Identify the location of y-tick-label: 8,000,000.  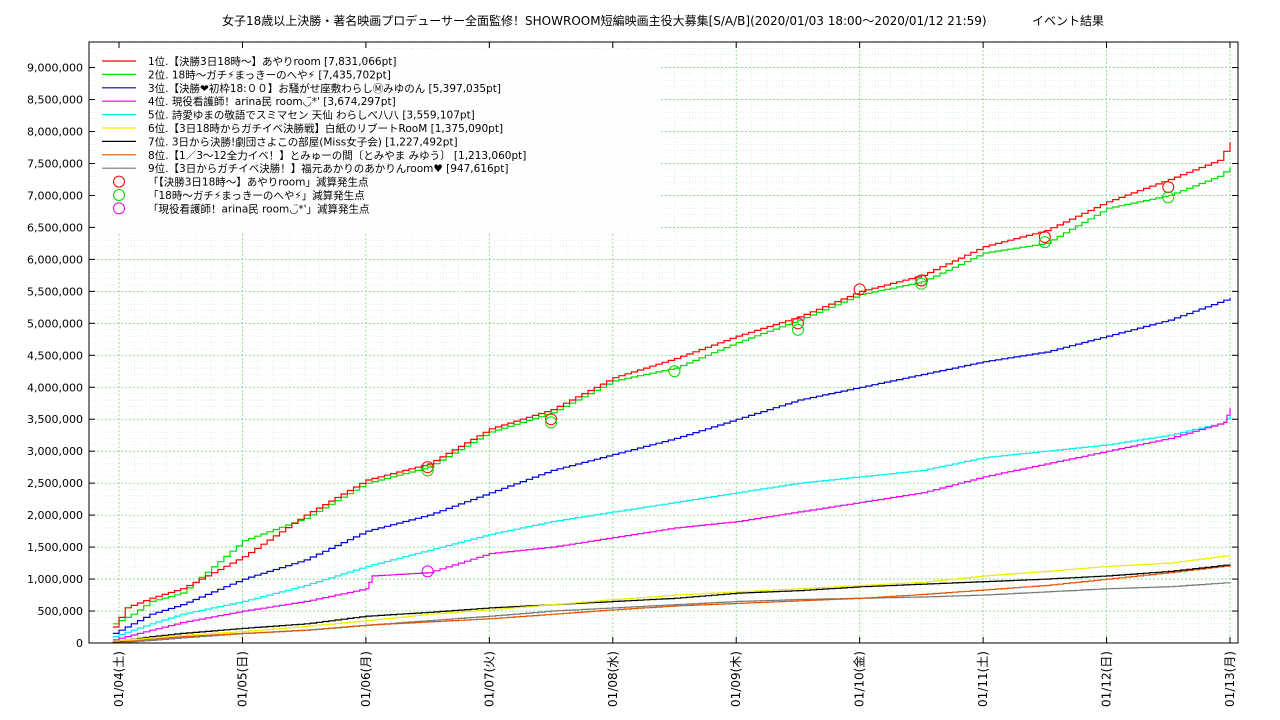
(55, 132).